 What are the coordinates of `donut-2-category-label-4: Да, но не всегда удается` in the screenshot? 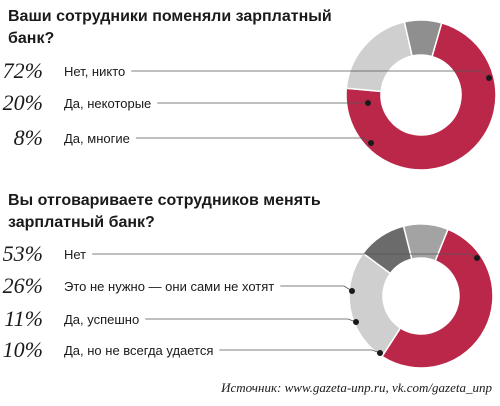 It's located at (138, 350).